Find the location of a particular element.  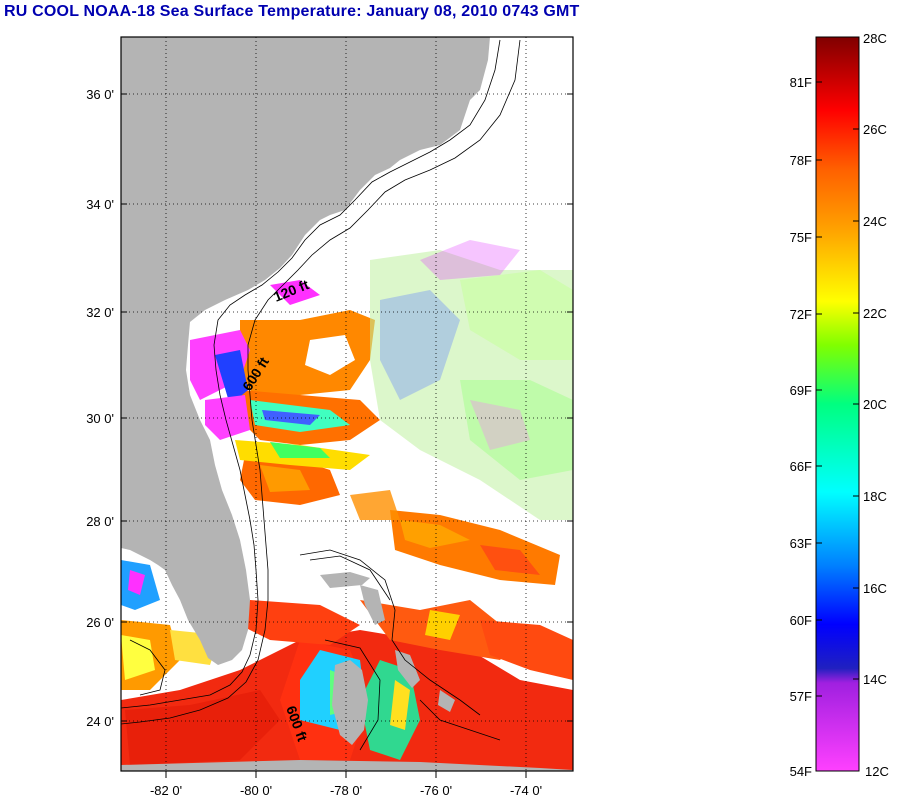

svg-text: 26C is located at coordinates (875, 129).